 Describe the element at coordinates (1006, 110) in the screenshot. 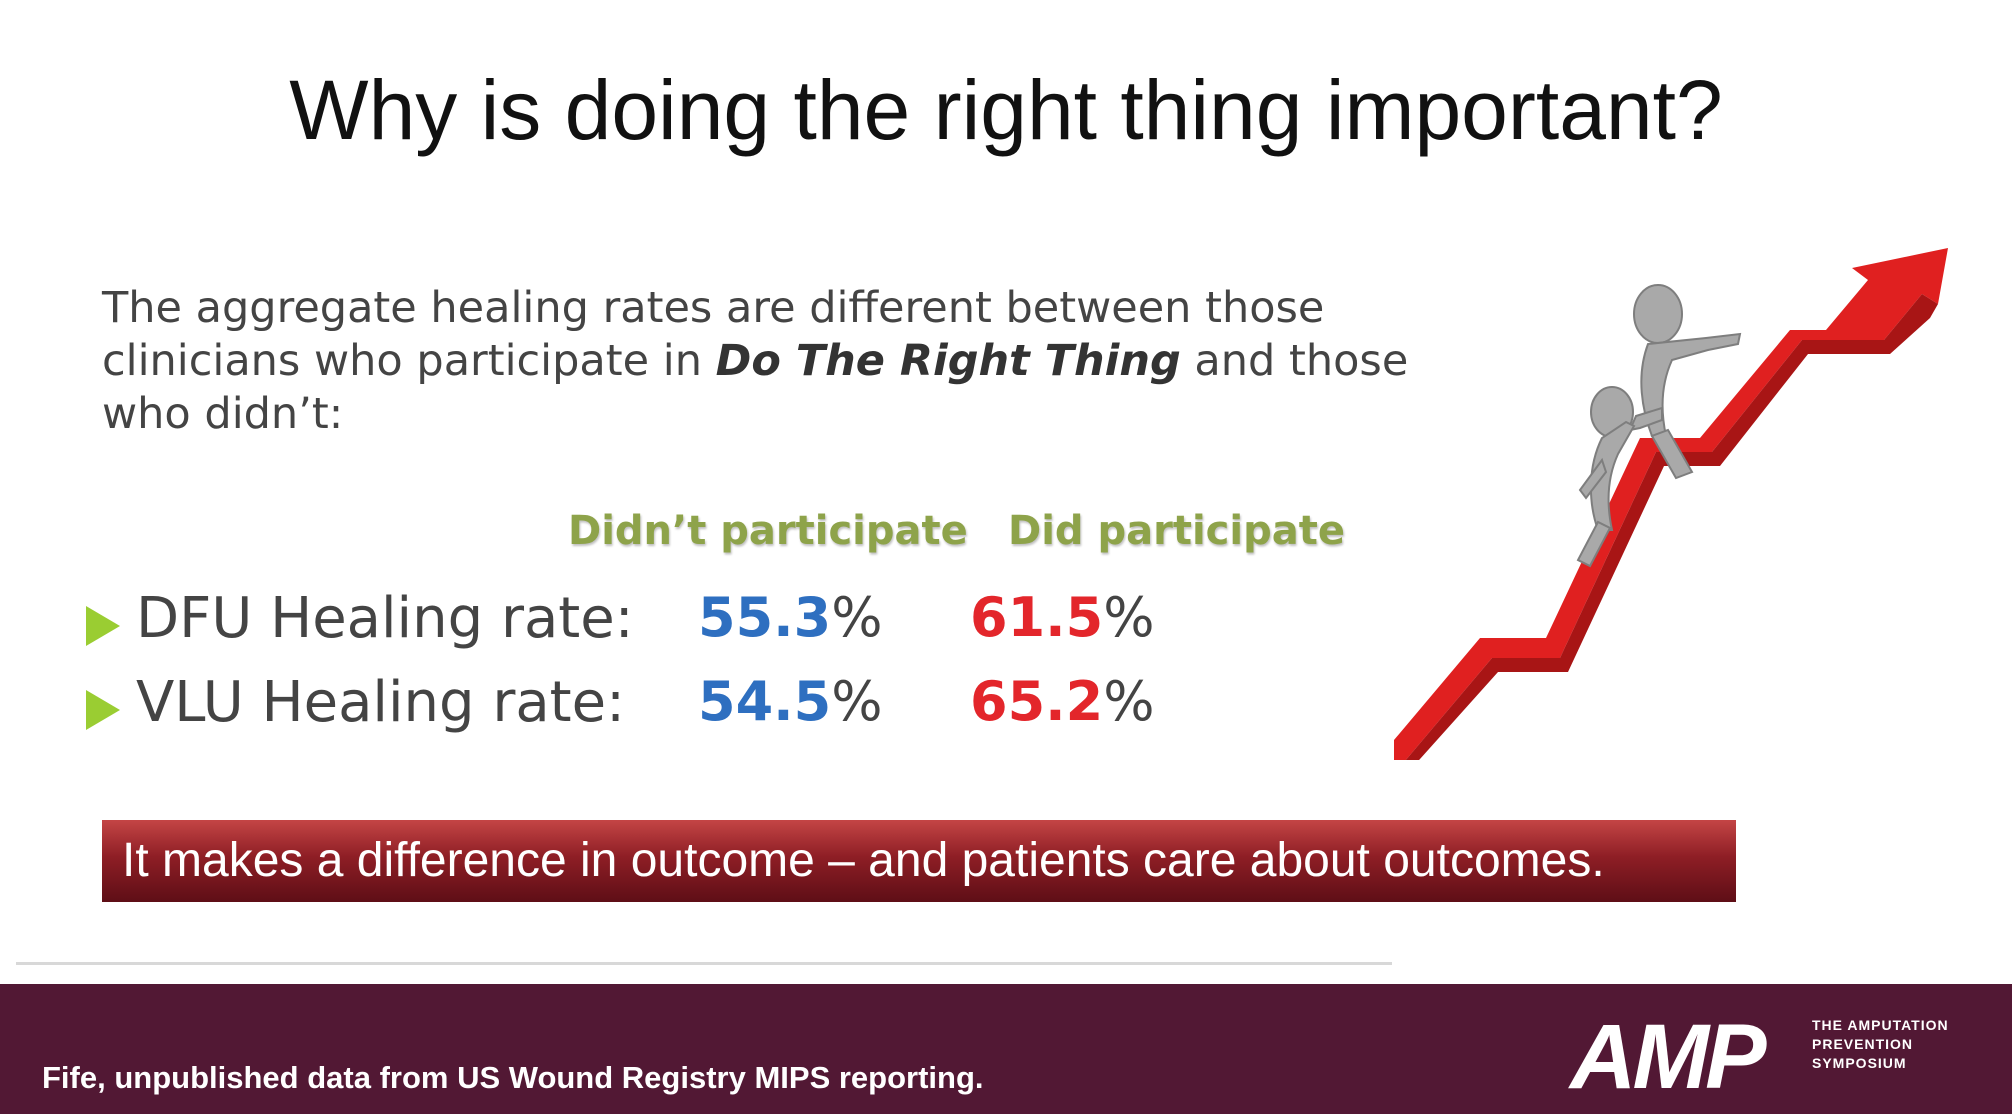

I see `slide-title: Why is doing the right thing important?` at that location.